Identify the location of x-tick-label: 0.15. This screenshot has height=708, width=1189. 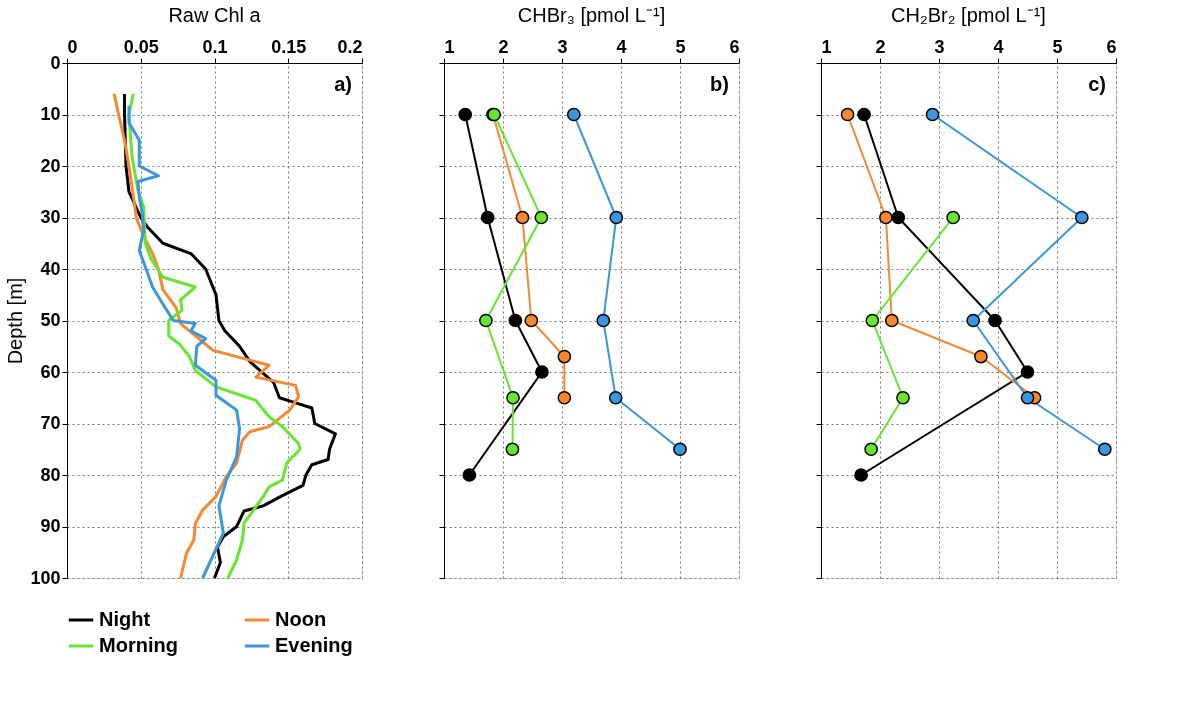
(289, 46).